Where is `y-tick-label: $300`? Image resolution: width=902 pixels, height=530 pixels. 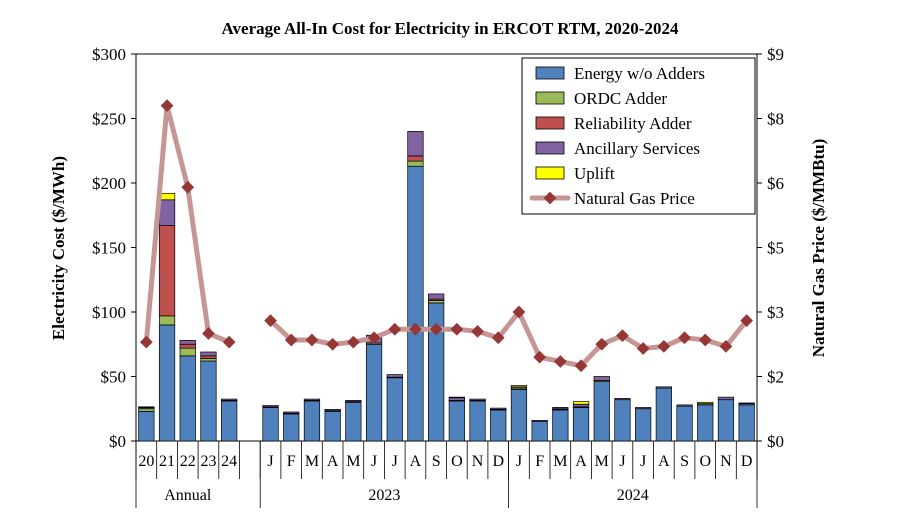 y-tick-label: $300 is located at coordinates (109, 54).